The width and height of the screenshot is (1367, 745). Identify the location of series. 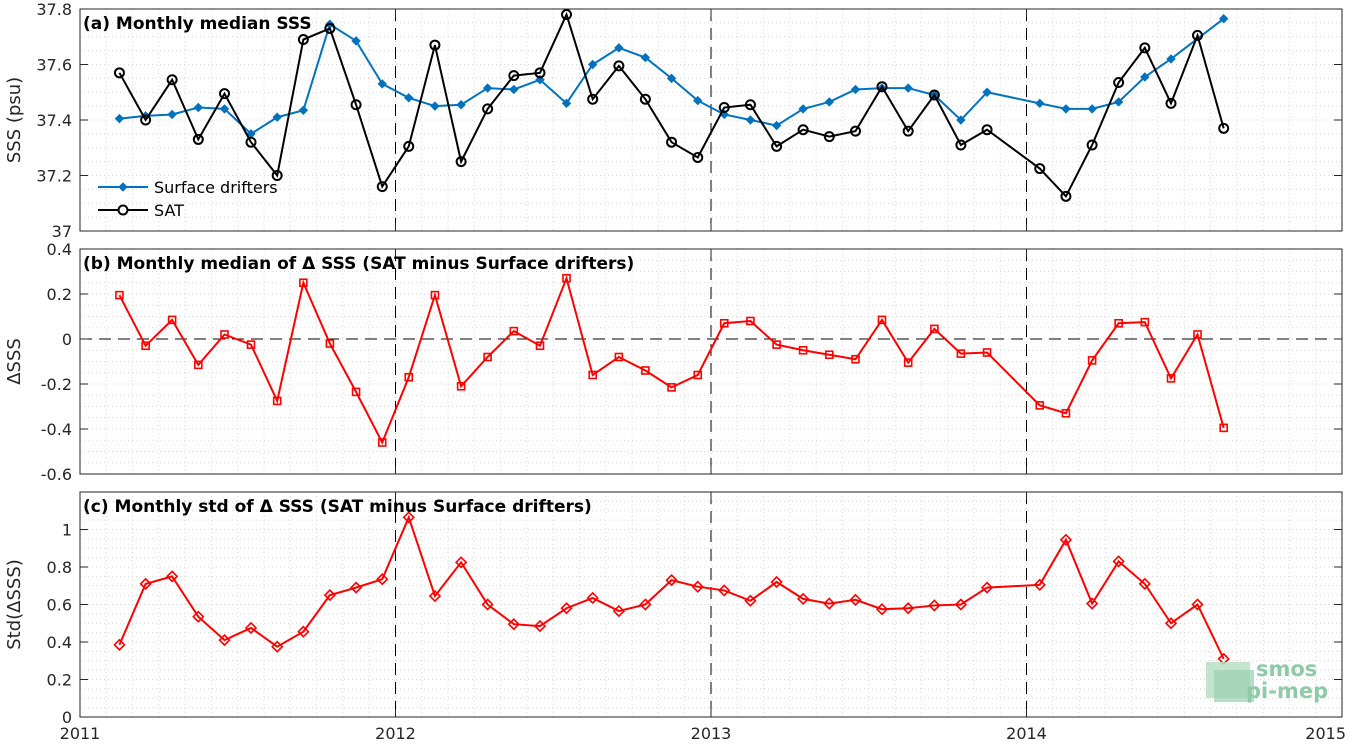
(671, 76).